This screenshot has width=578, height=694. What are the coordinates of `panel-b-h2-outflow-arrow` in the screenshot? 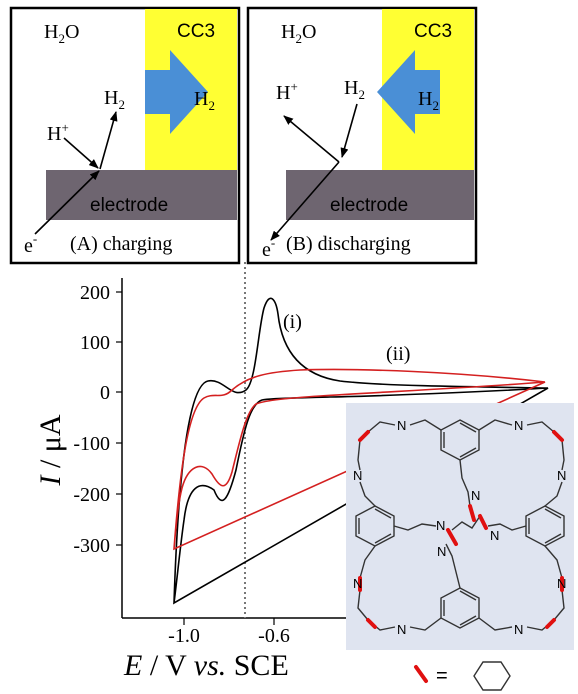 It's located at (408, 92).